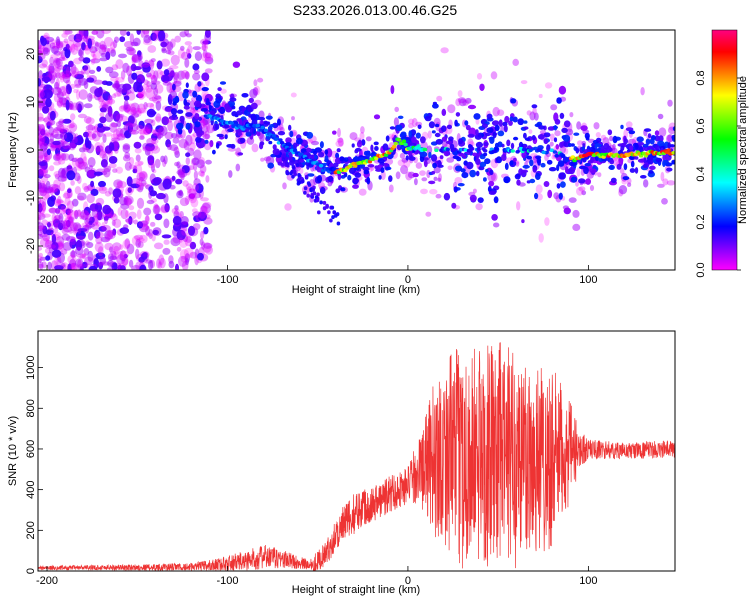 The height and width of the screenshot is (600, 750). Describe the element at coordinates (588, 280) in the screenshot. I see `spectrogram-xtick-label: 100` at that location.